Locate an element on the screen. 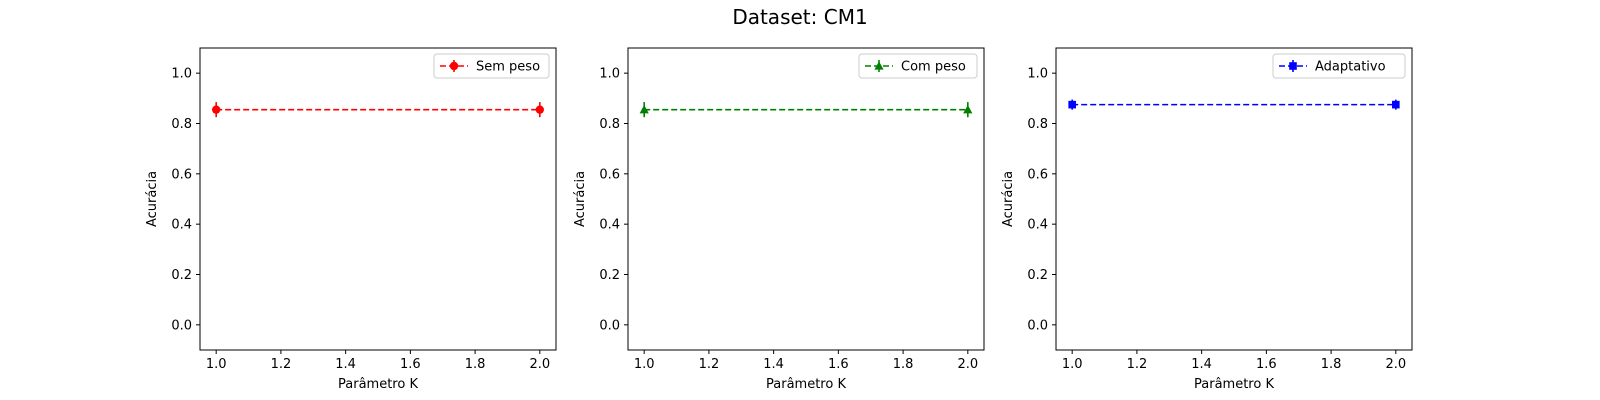 Image resolution: width=1600 pixels, height=400 pixels. legend-label: Com peso is located at coordinates (933, 67).